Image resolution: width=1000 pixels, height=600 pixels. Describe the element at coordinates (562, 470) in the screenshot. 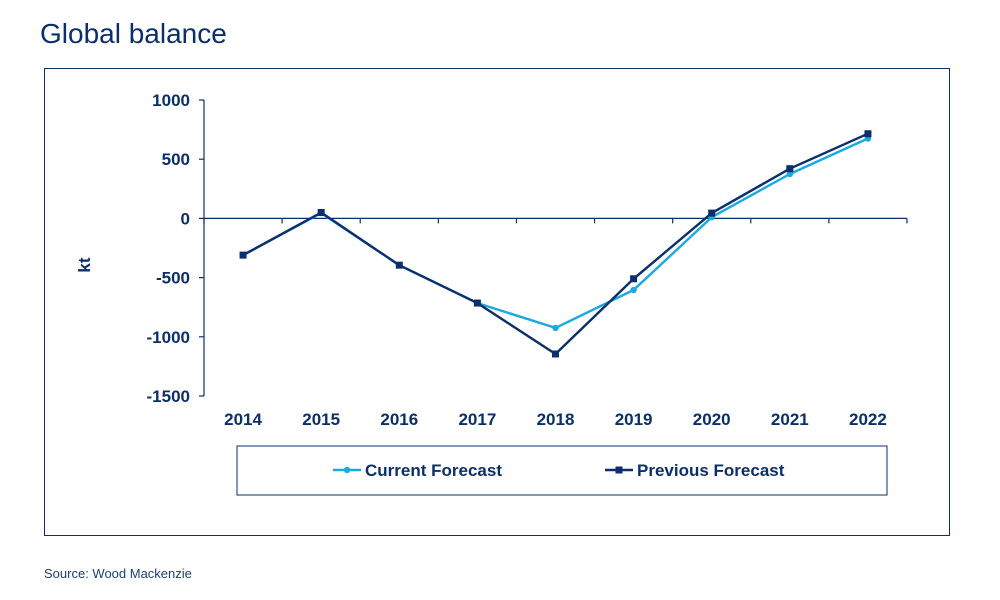

I see `legend: Current Forecast Previous Forecast` at that location.